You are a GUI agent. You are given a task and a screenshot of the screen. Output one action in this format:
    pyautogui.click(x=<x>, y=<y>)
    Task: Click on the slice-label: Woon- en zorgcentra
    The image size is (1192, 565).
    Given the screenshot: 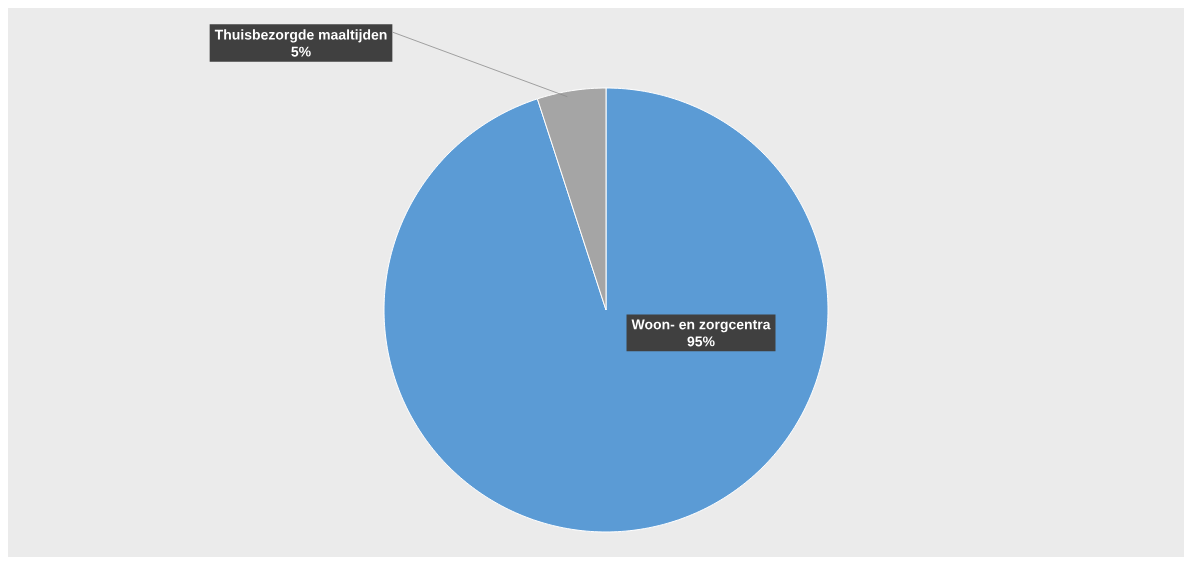 What is the action you would take?
    pyautogui.click(x=701, y=326)
    